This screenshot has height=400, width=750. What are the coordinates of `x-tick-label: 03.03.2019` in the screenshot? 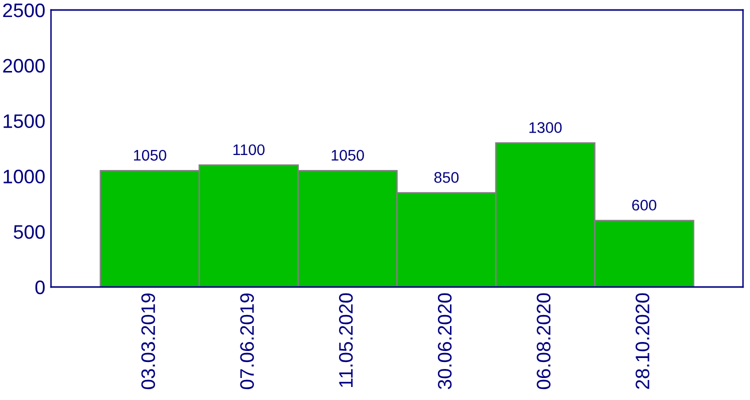 It's located at (148, 341).